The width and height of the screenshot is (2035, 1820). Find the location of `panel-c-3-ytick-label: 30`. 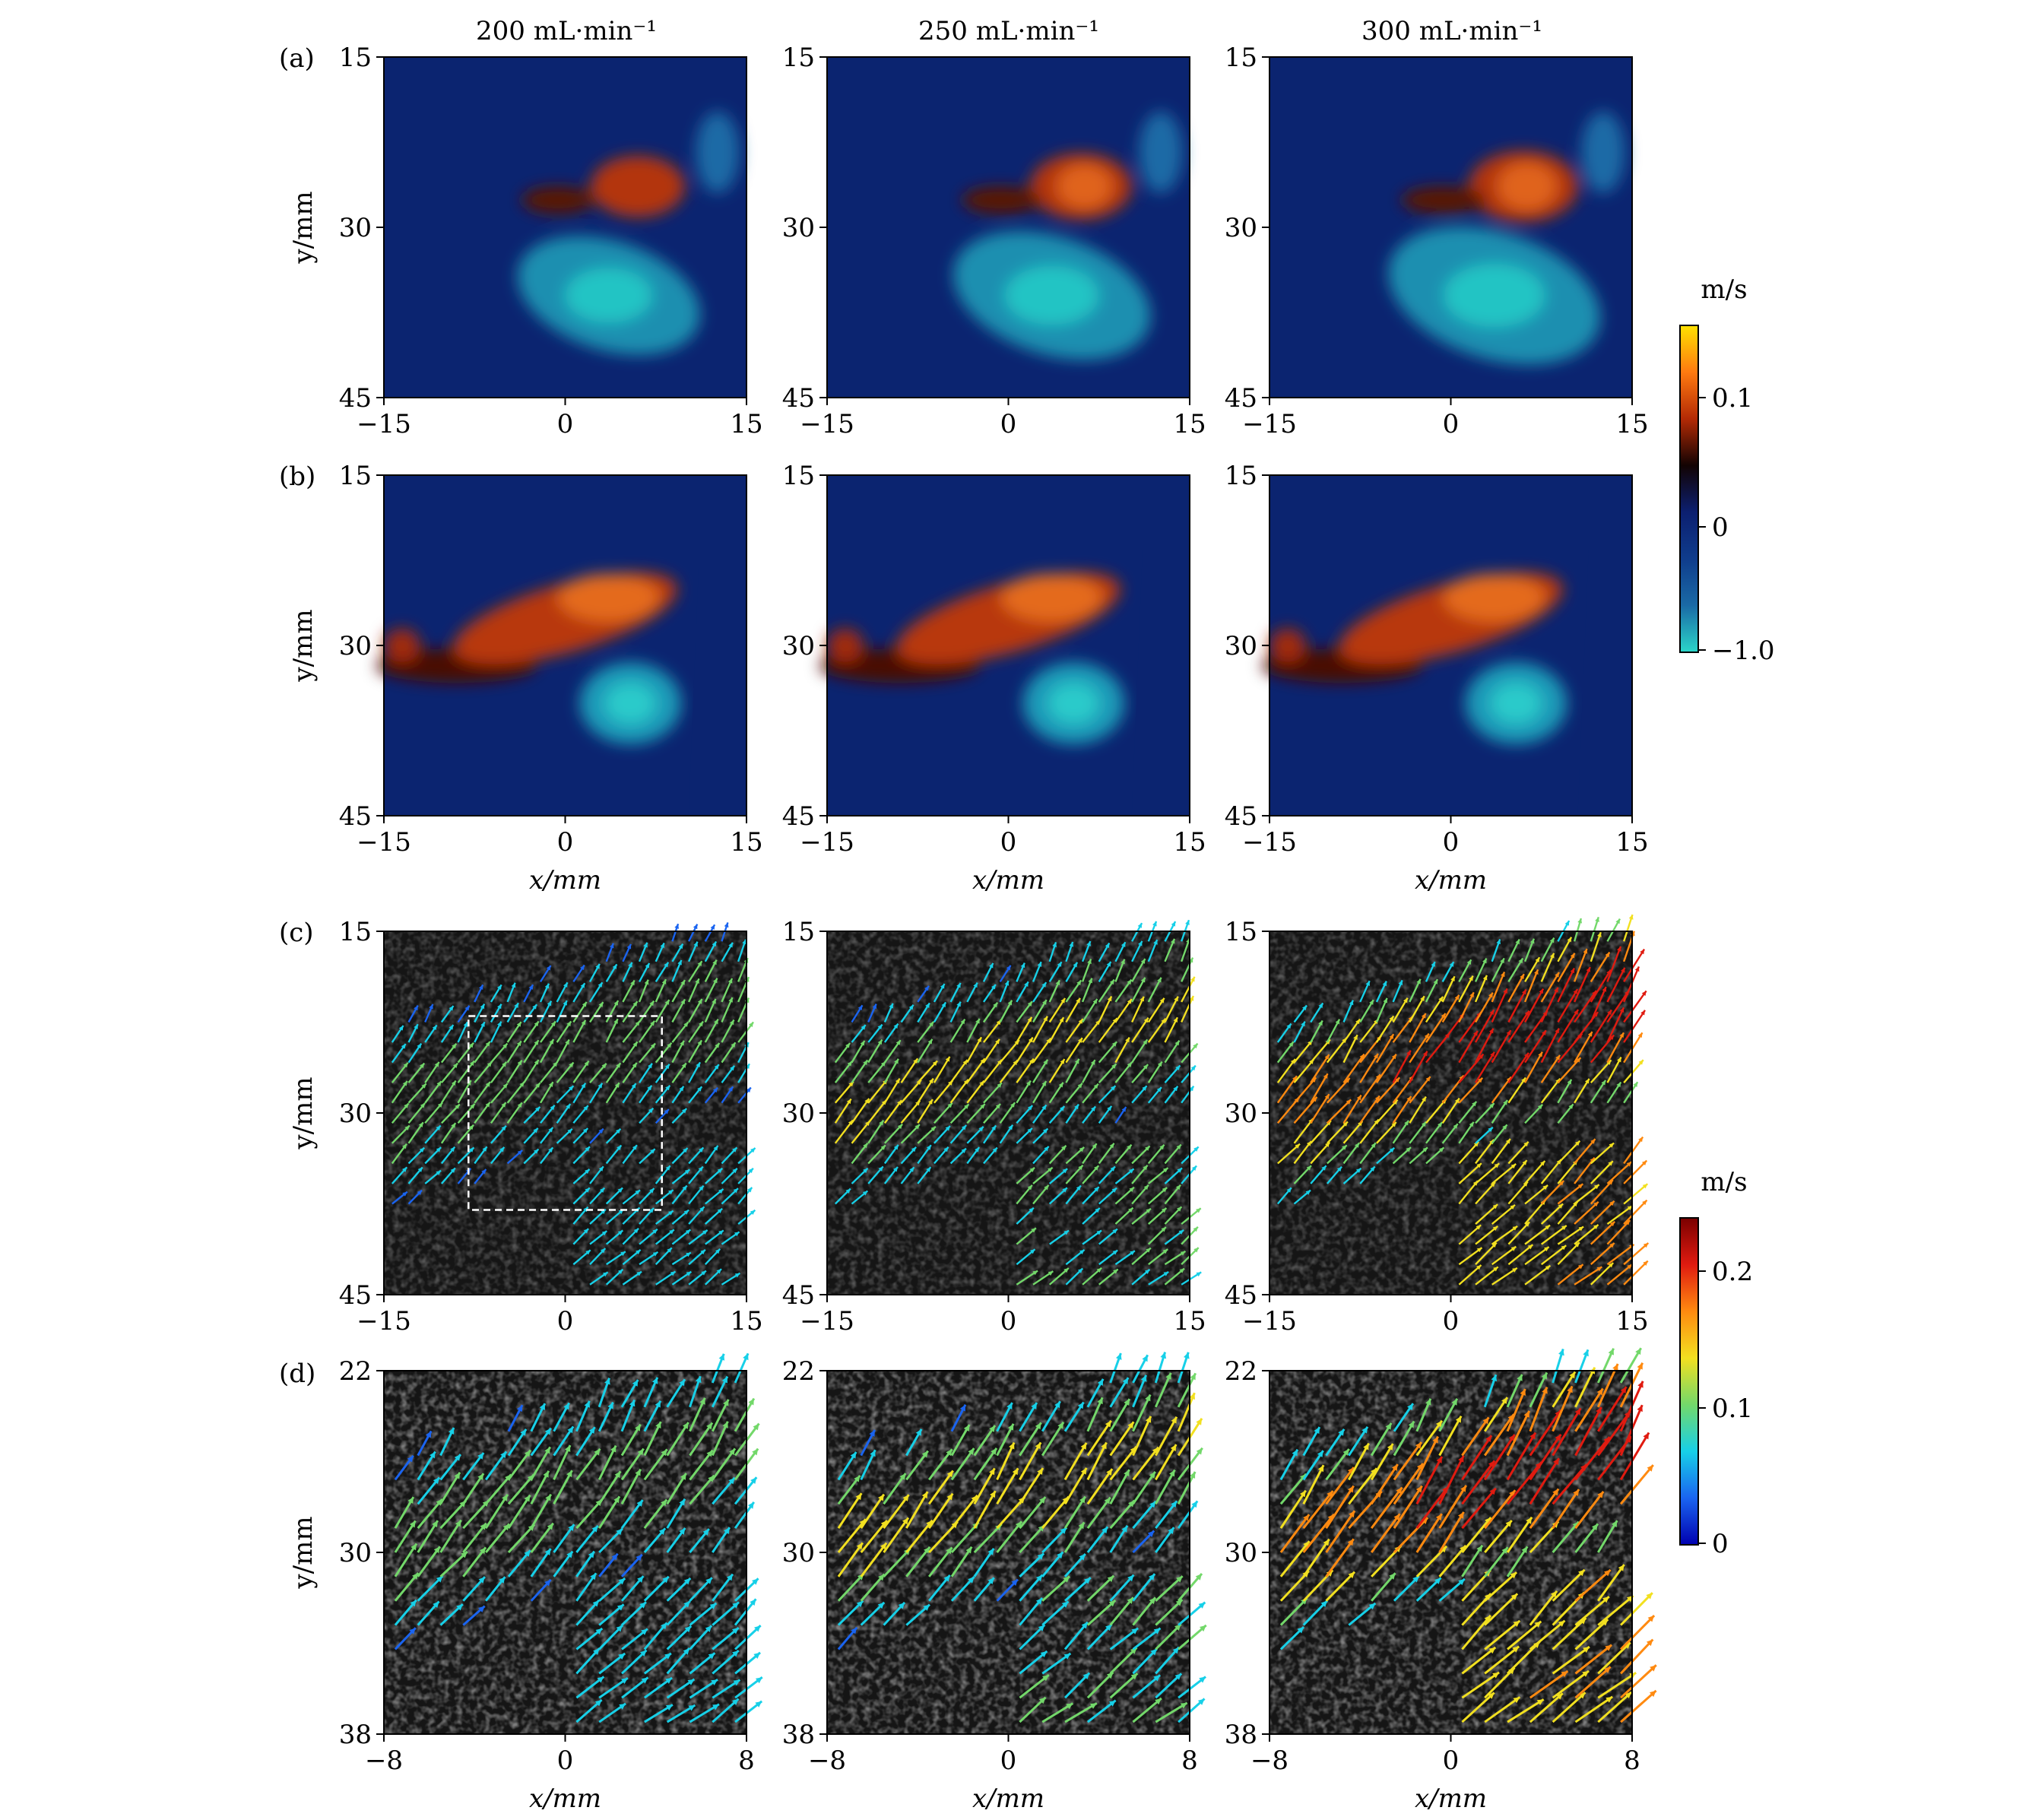

panel-c-3-ytick-label: 30 is located at coordinates (1241, 1114).